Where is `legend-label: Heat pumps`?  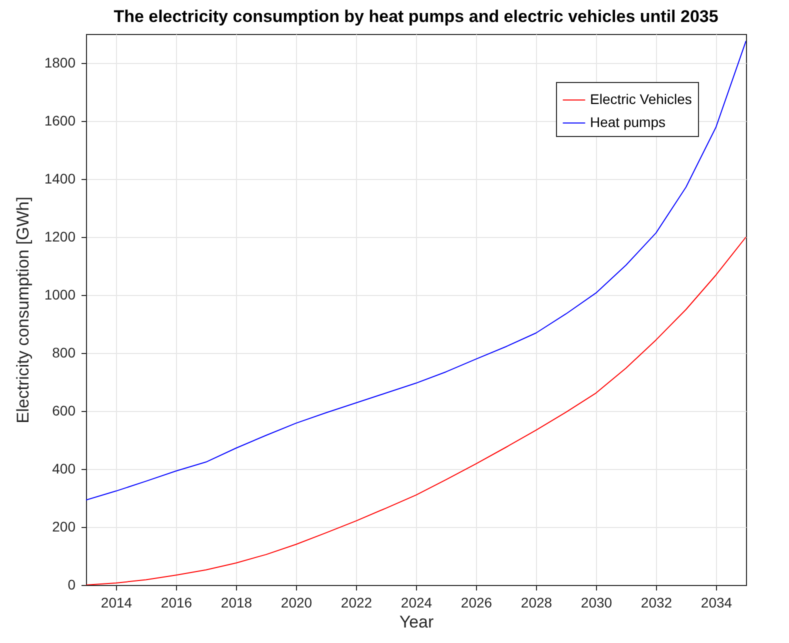 legend-label: Heat pumps is located at coordinates (628, 122).